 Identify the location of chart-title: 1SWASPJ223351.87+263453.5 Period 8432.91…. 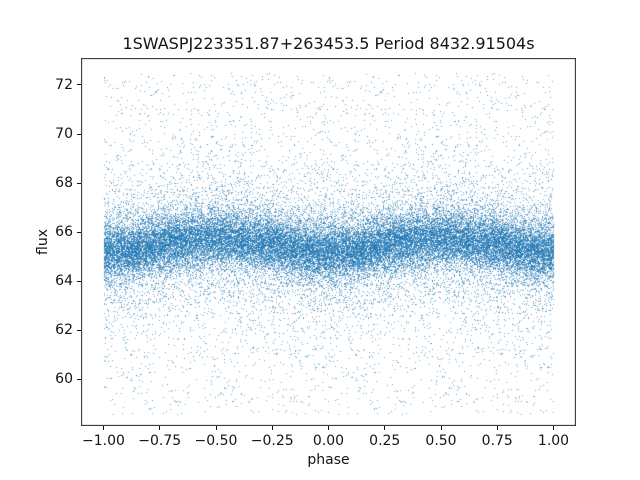
(328, 43).